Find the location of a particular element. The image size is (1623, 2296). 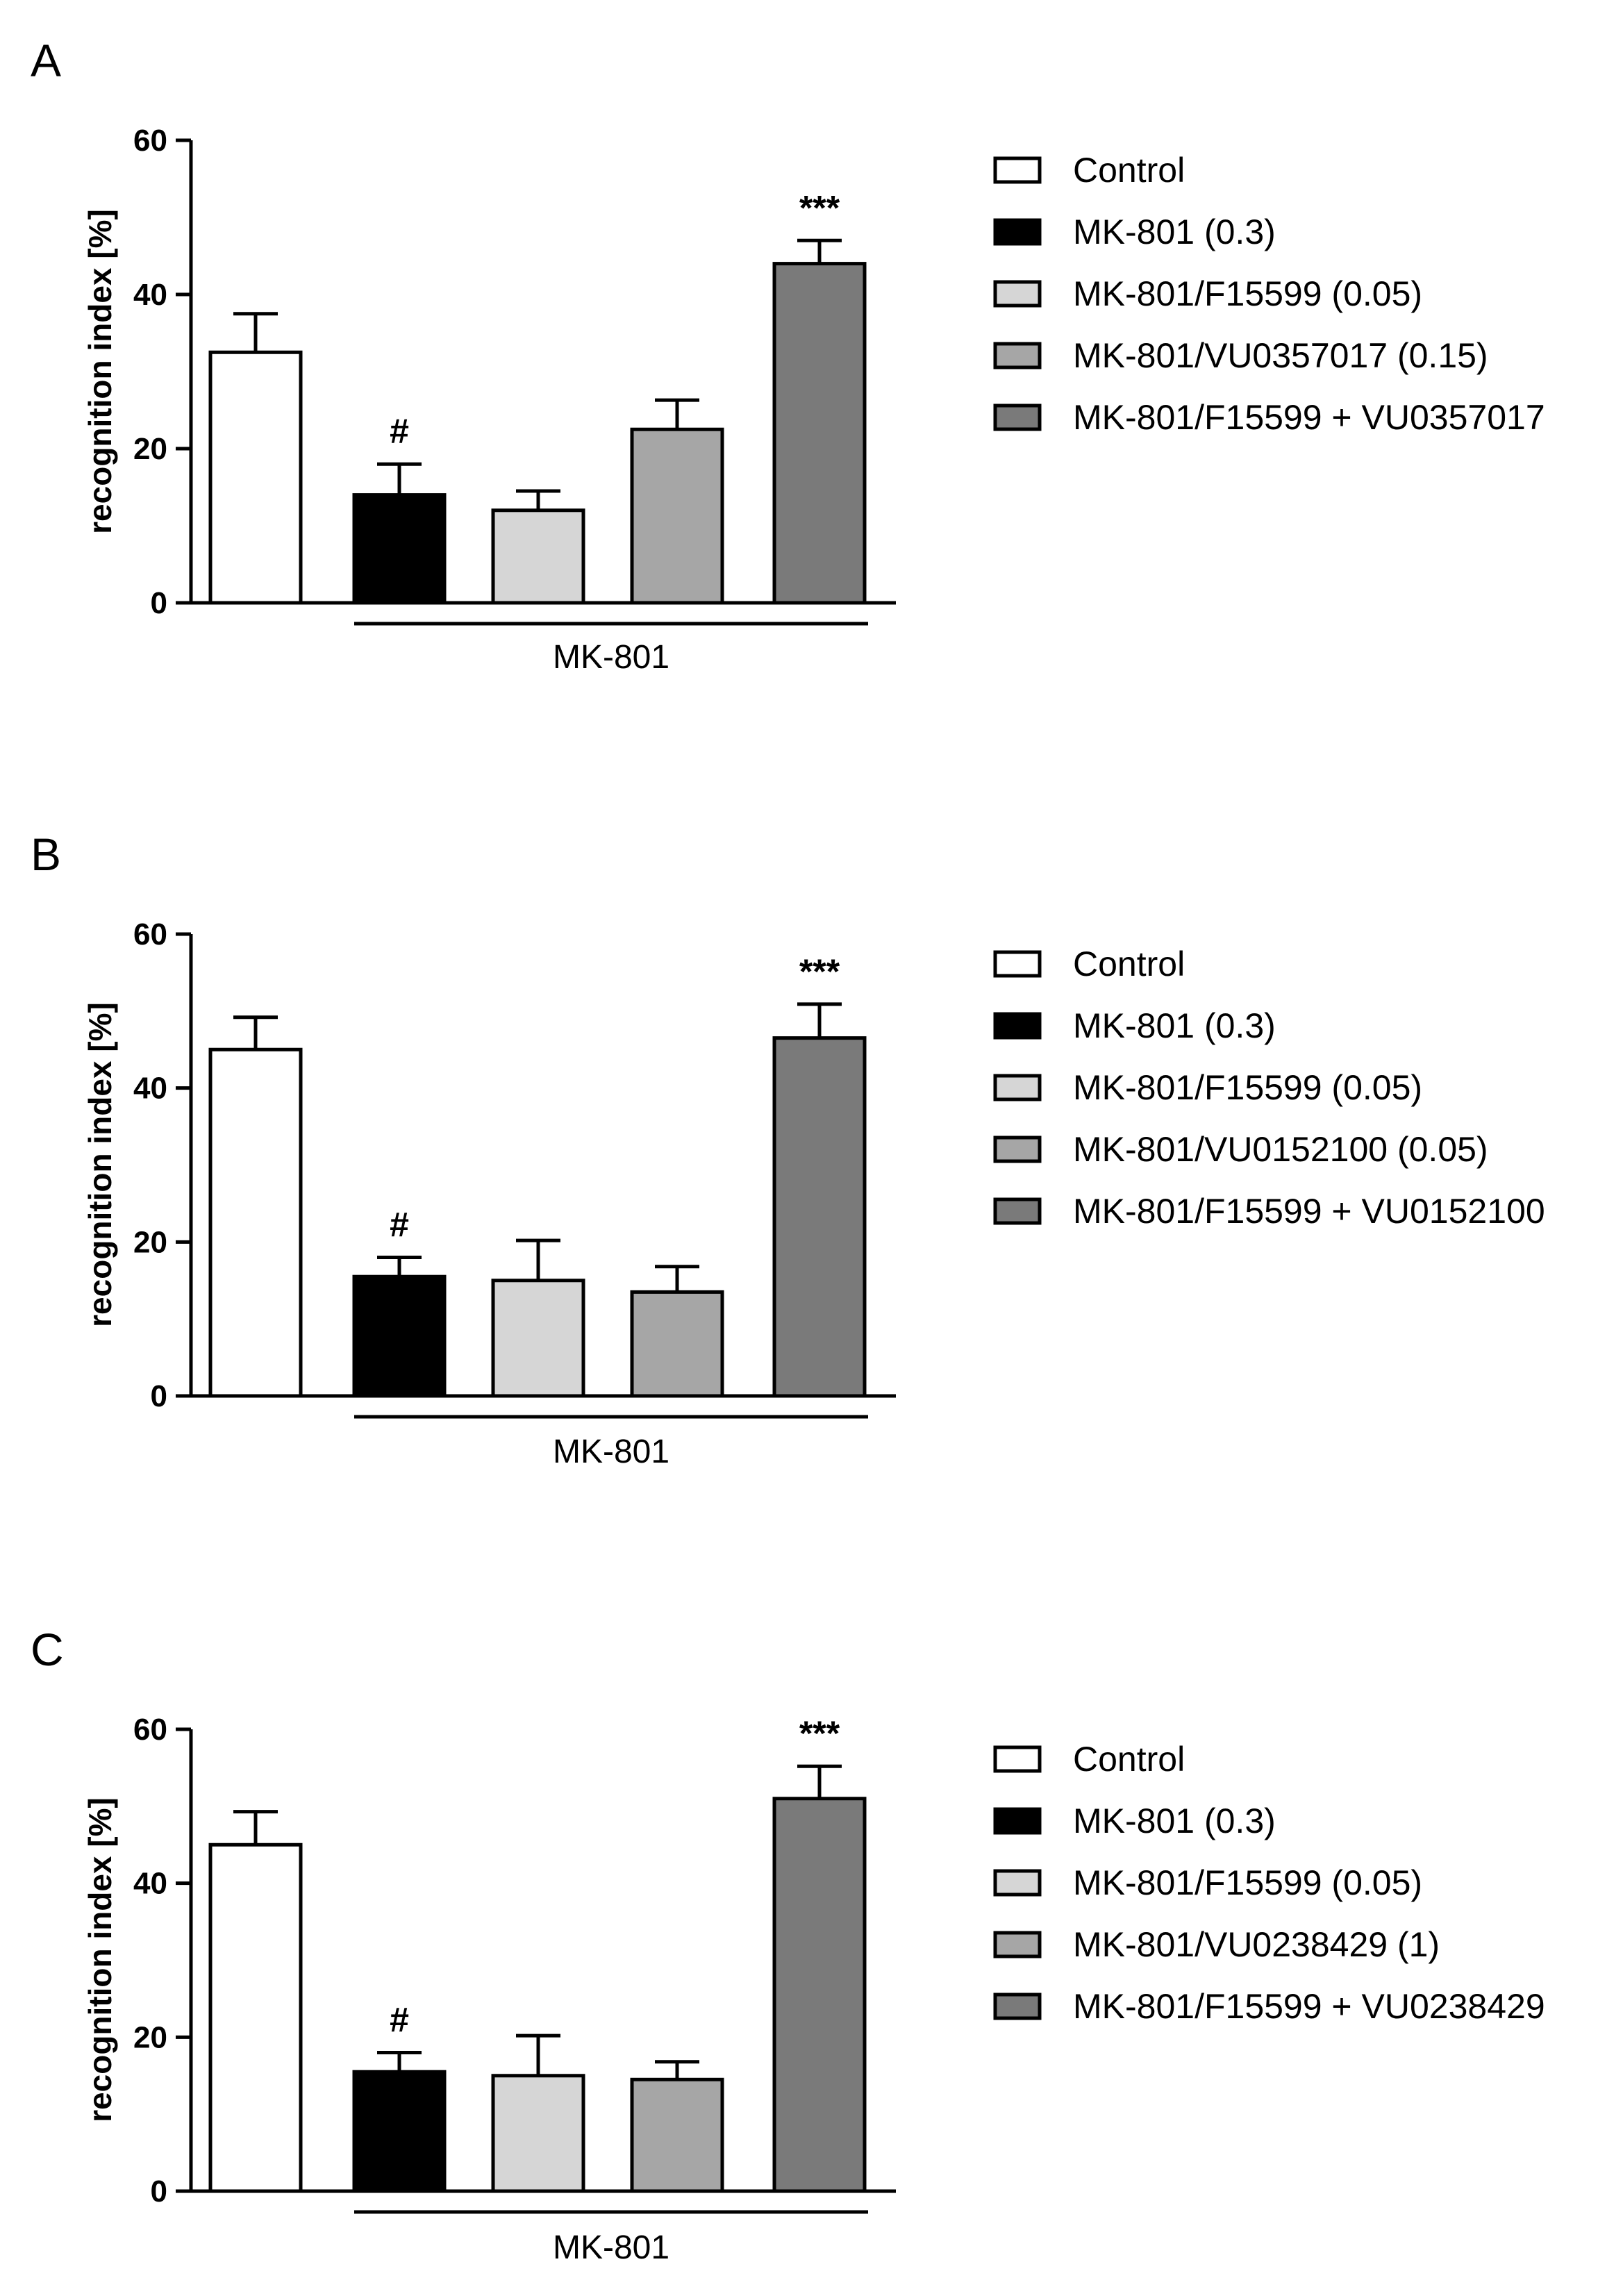

legend-label: MK-801/F15599 + VU0357017 is located at coordinates (1309, 417).